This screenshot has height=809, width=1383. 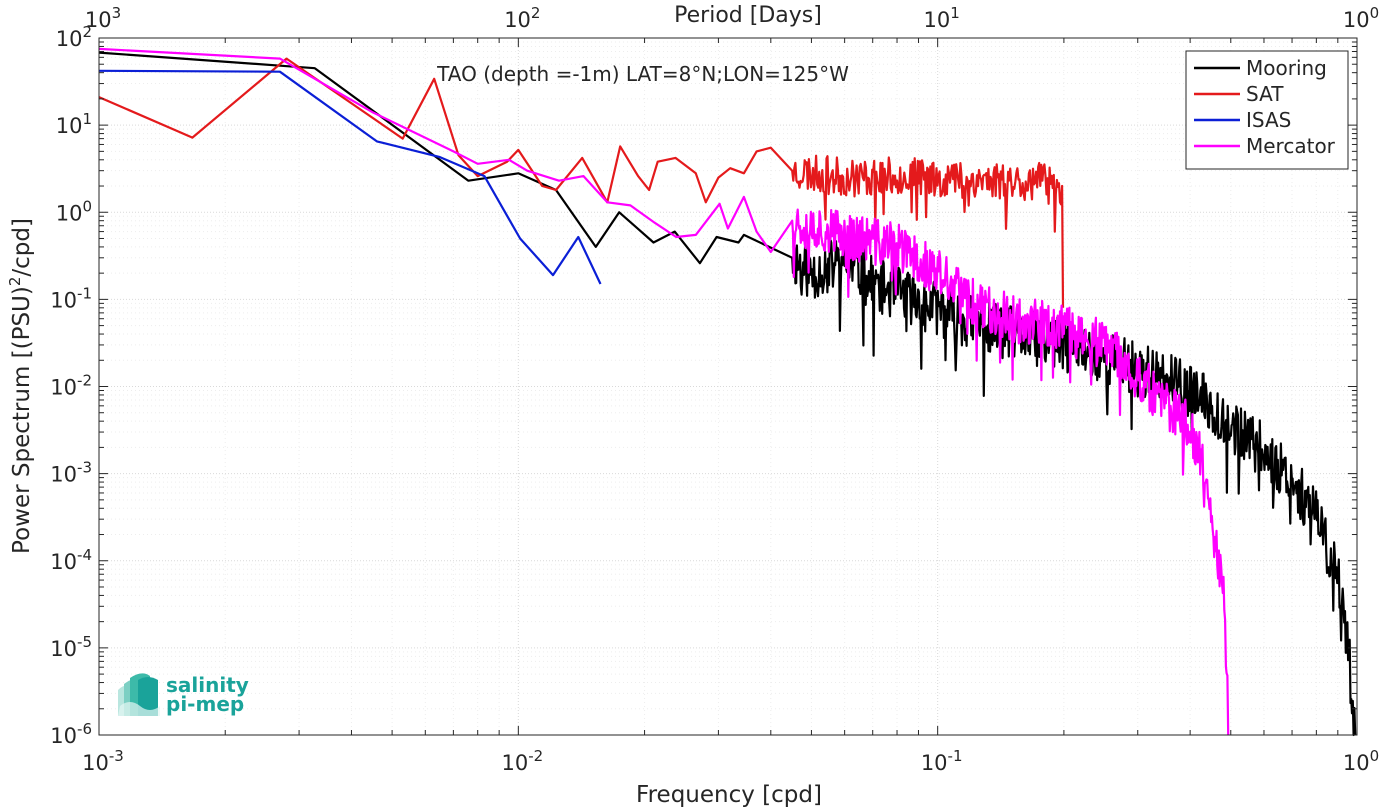 What do you see at coordinates (84, 381) in the screenshot?
I see `y-tick-label-exp: -2` at bounding box center [84, 381].